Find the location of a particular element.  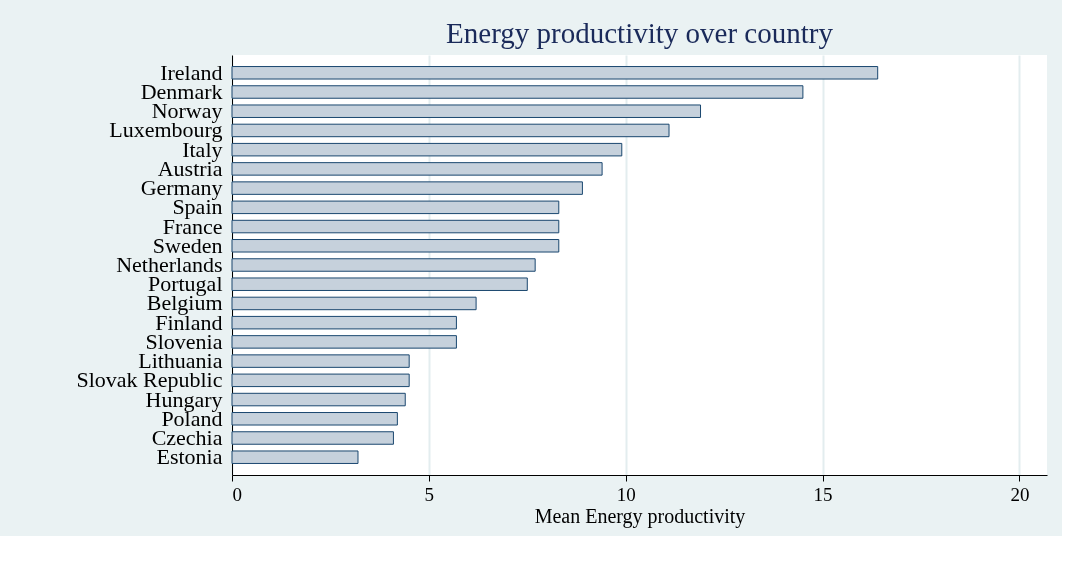

x-tick-label: 20 is located at coordinates (1020, 494).